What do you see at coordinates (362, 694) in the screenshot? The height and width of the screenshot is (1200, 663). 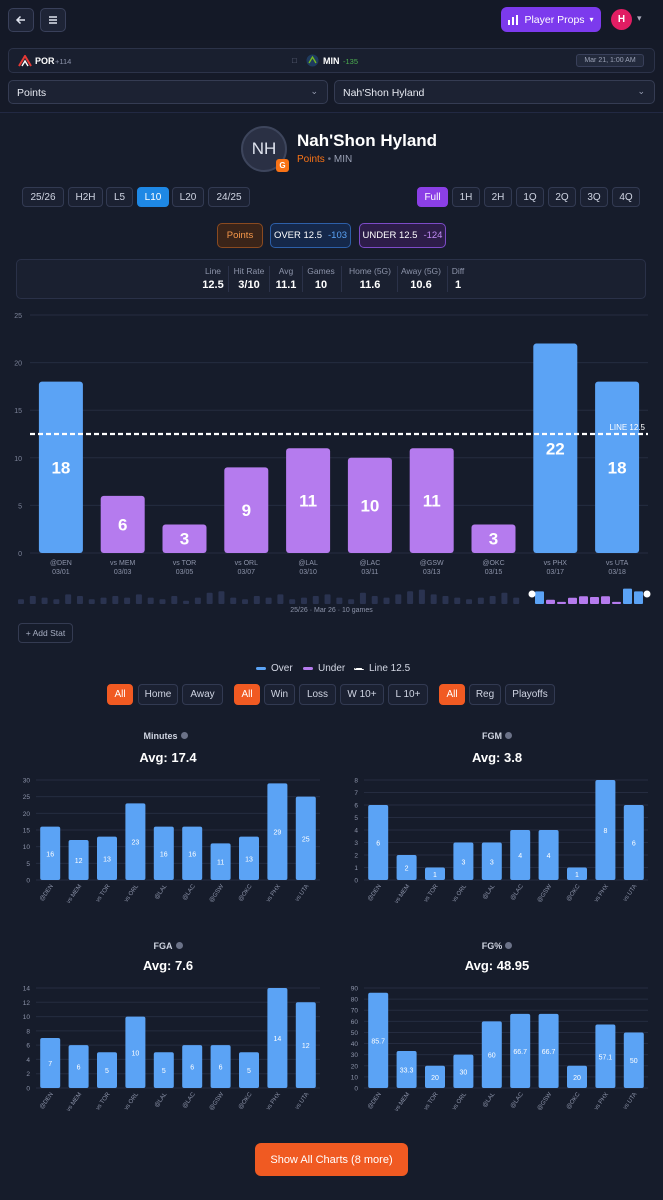 I see `filter-w10: W 10+` at bounding box center [362, 694].